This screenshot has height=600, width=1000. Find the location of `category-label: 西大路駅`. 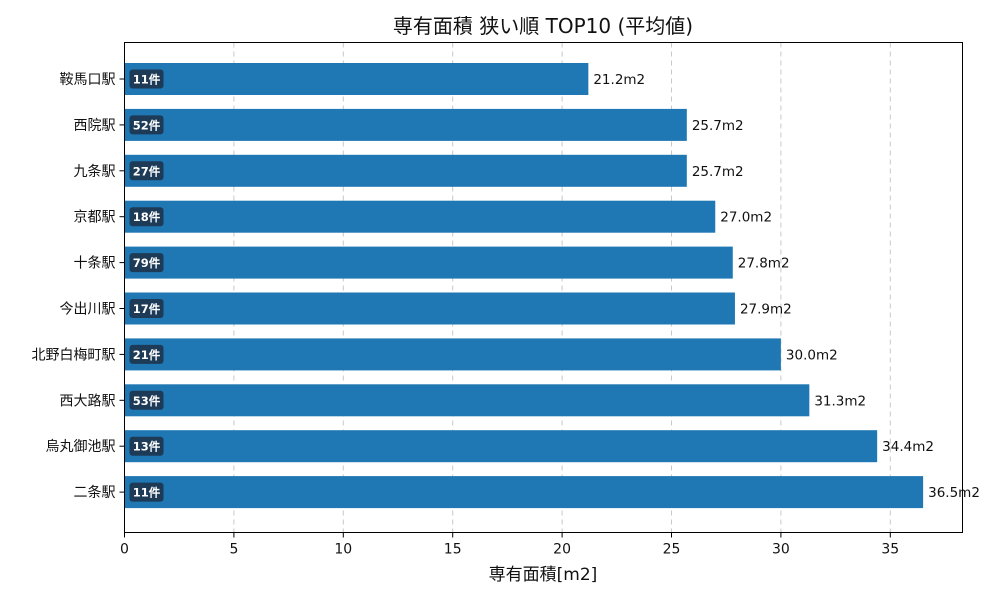

category-label: 西大路駅 is located at coordinates (88, 401).